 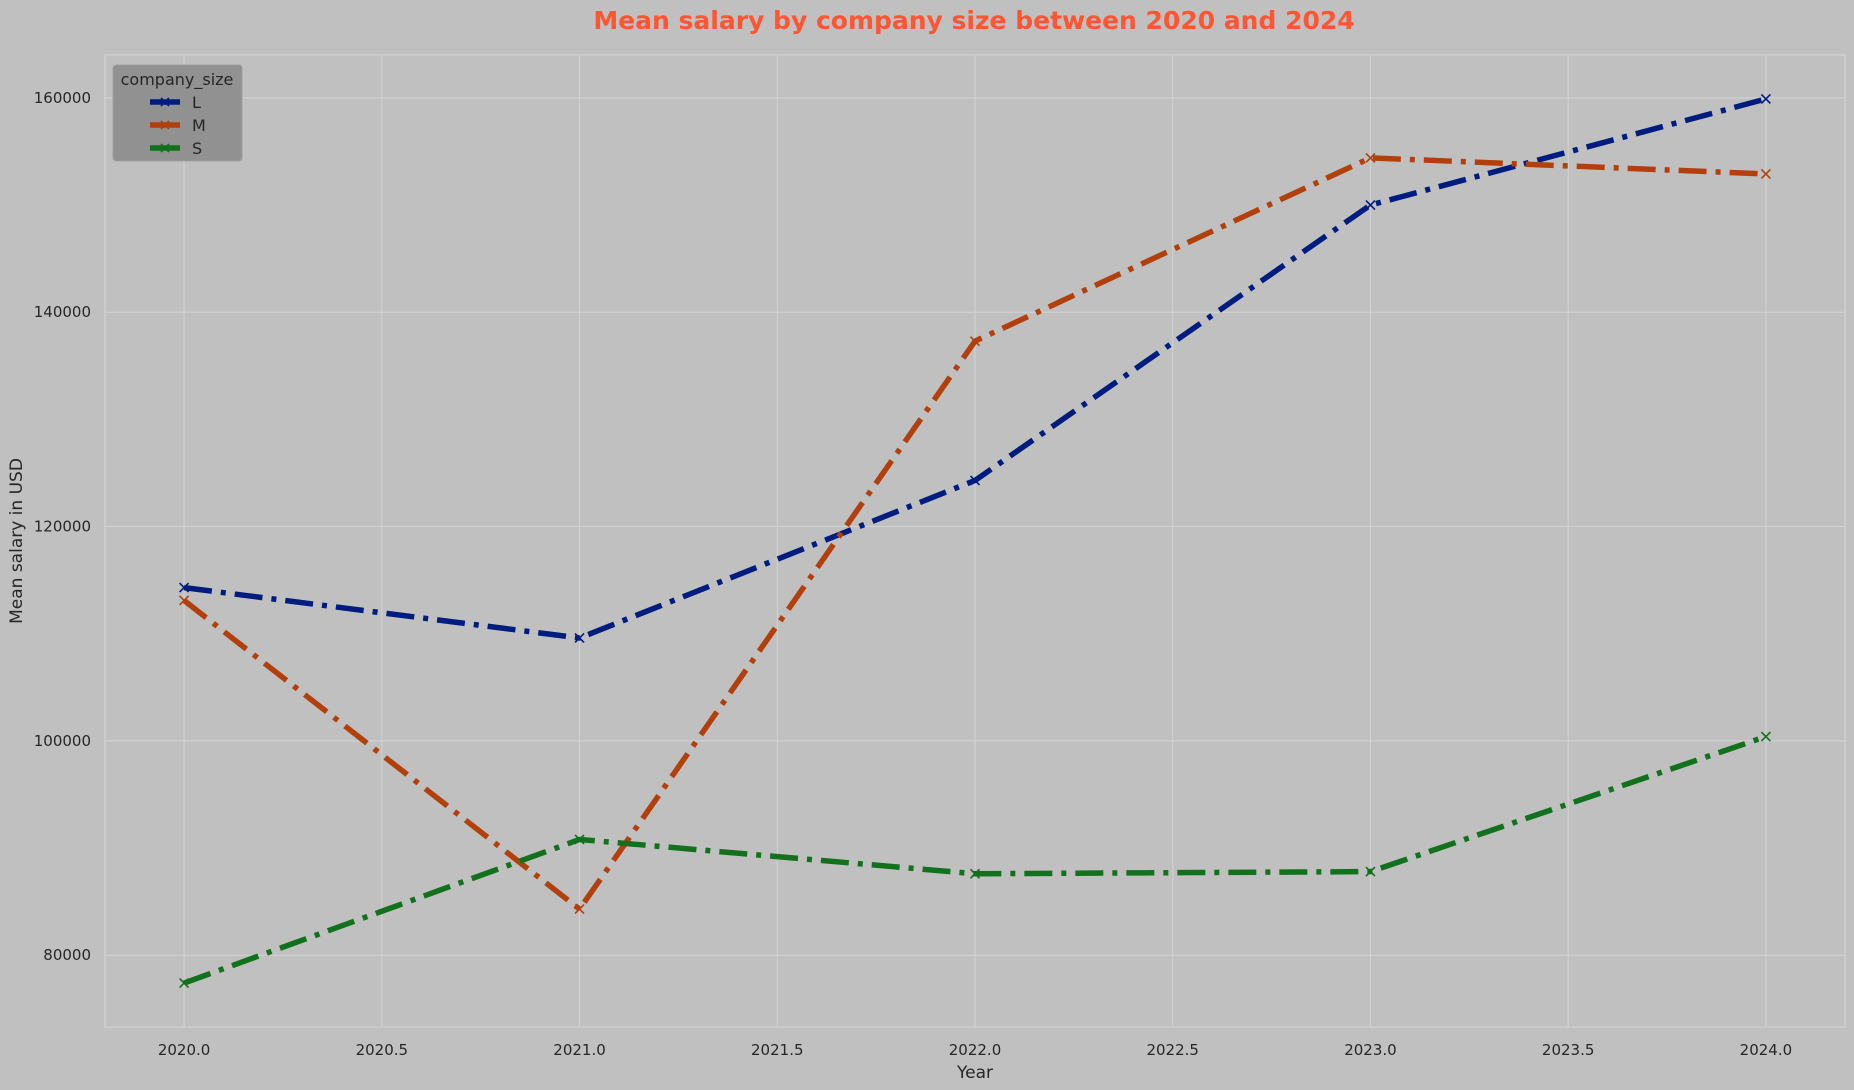 What do you see at coordinates (197, 148) in the screenshot?
I see `legend-label: S` at bounding box center [197, 148].